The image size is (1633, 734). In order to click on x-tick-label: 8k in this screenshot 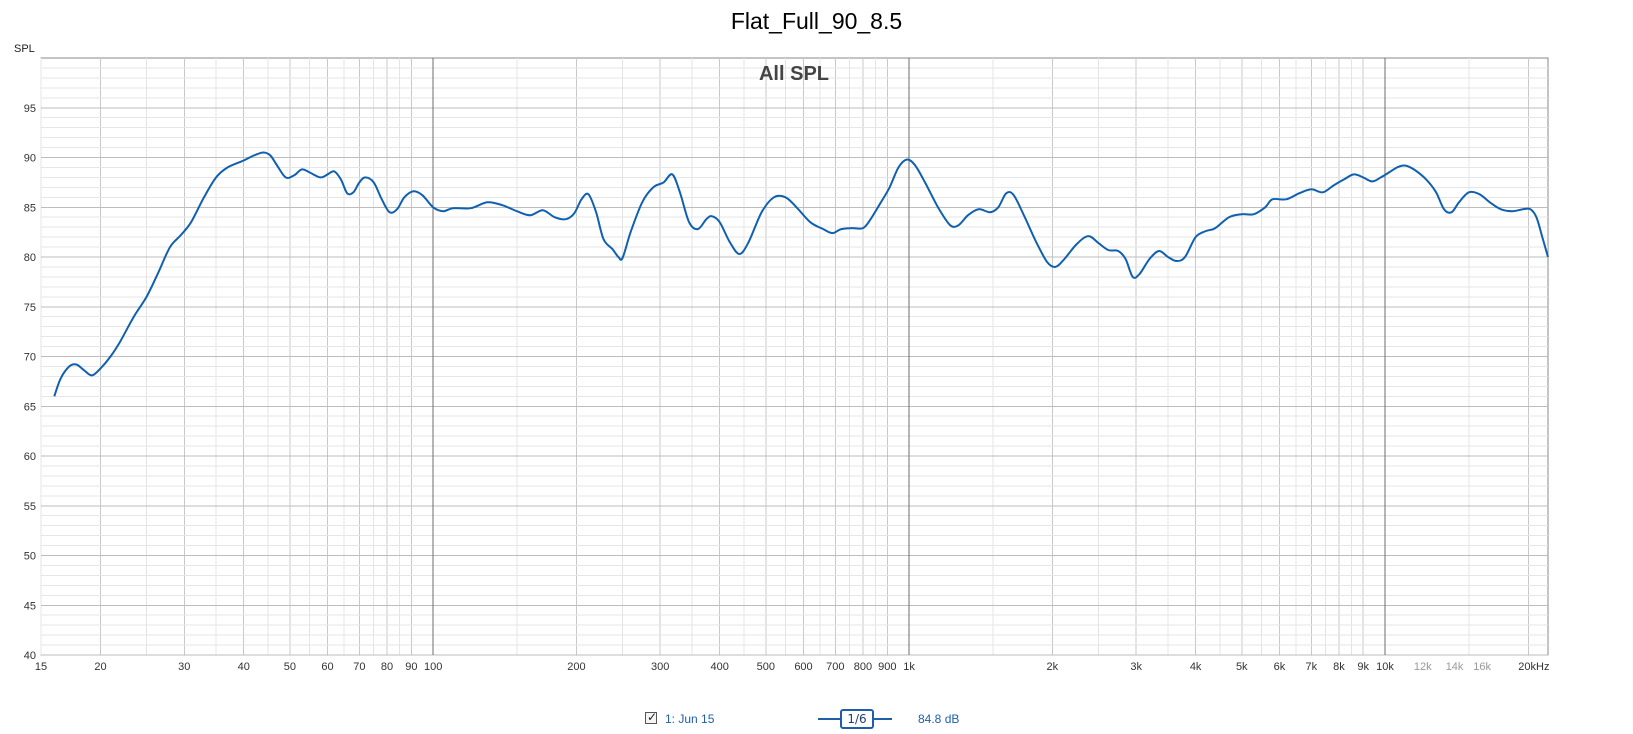, I will do `click(1339, 667)`.